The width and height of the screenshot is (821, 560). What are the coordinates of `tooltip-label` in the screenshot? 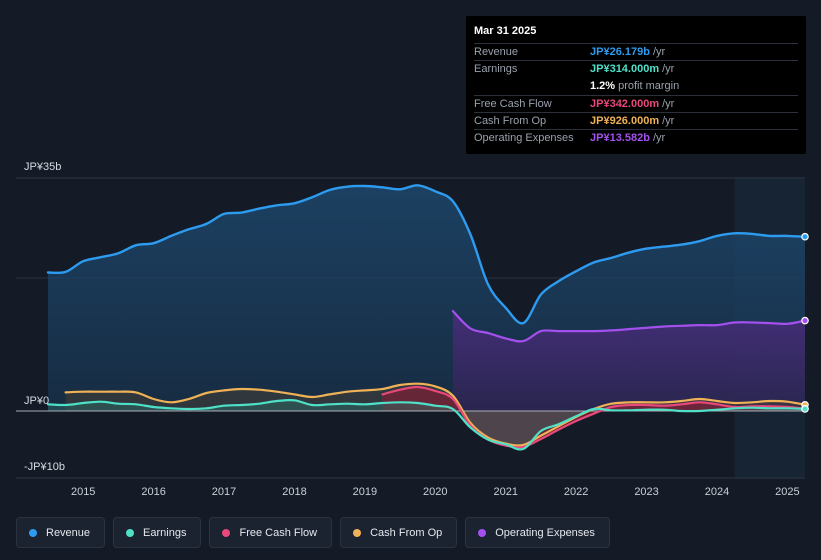 It's located at (532, 86).